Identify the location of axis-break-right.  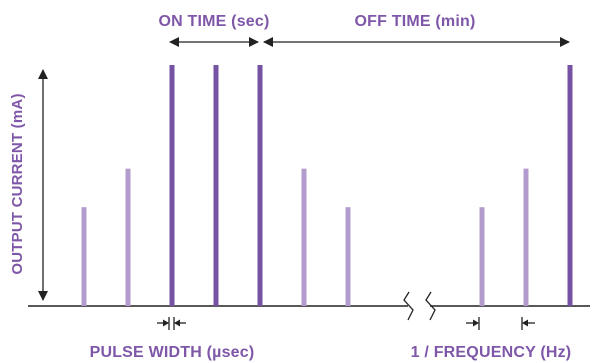
(430, 306).